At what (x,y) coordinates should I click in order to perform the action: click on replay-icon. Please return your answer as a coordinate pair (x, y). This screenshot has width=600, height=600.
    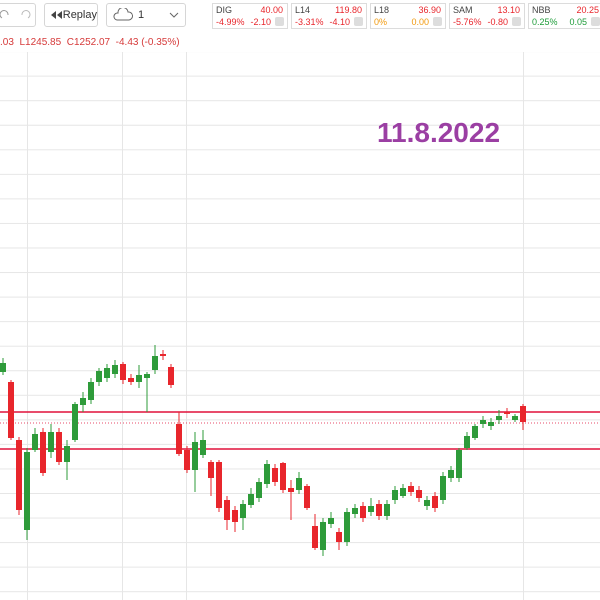
    Looking at the image, I should click on (56, 15).